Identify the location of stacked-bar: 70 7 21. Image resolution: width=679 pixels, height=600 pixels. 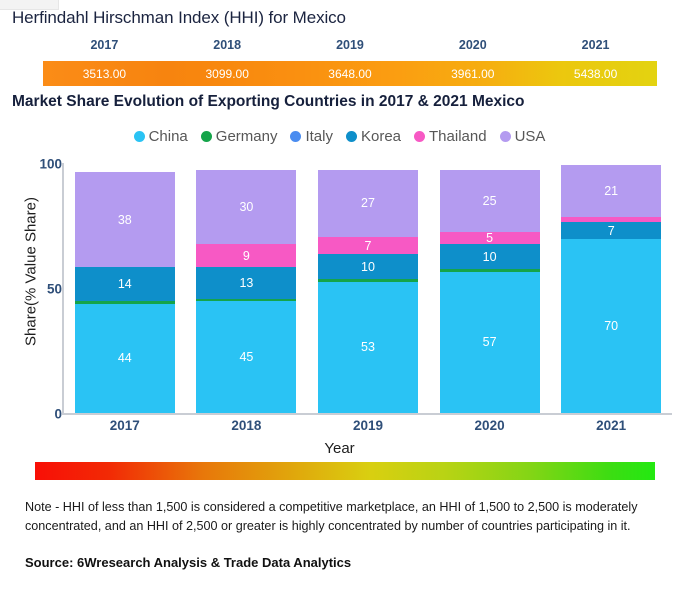
(611, 289).